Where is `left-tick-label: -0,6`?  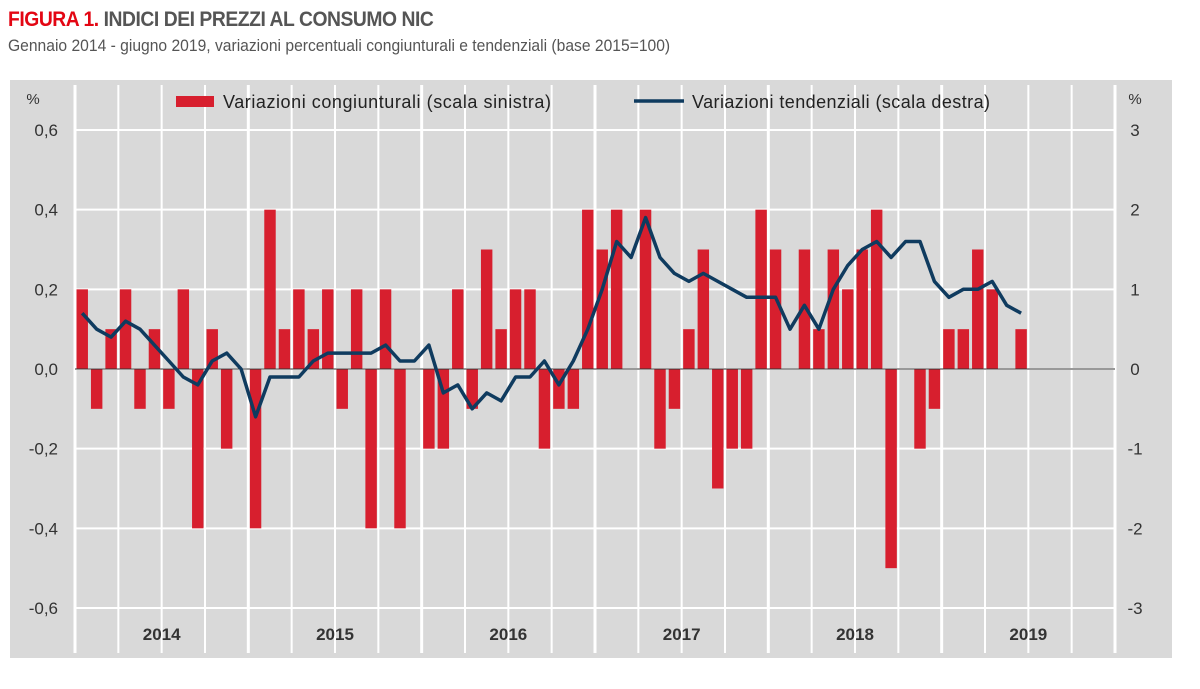
left-tick-label: -0,6 is located at coordinates (43, 608).